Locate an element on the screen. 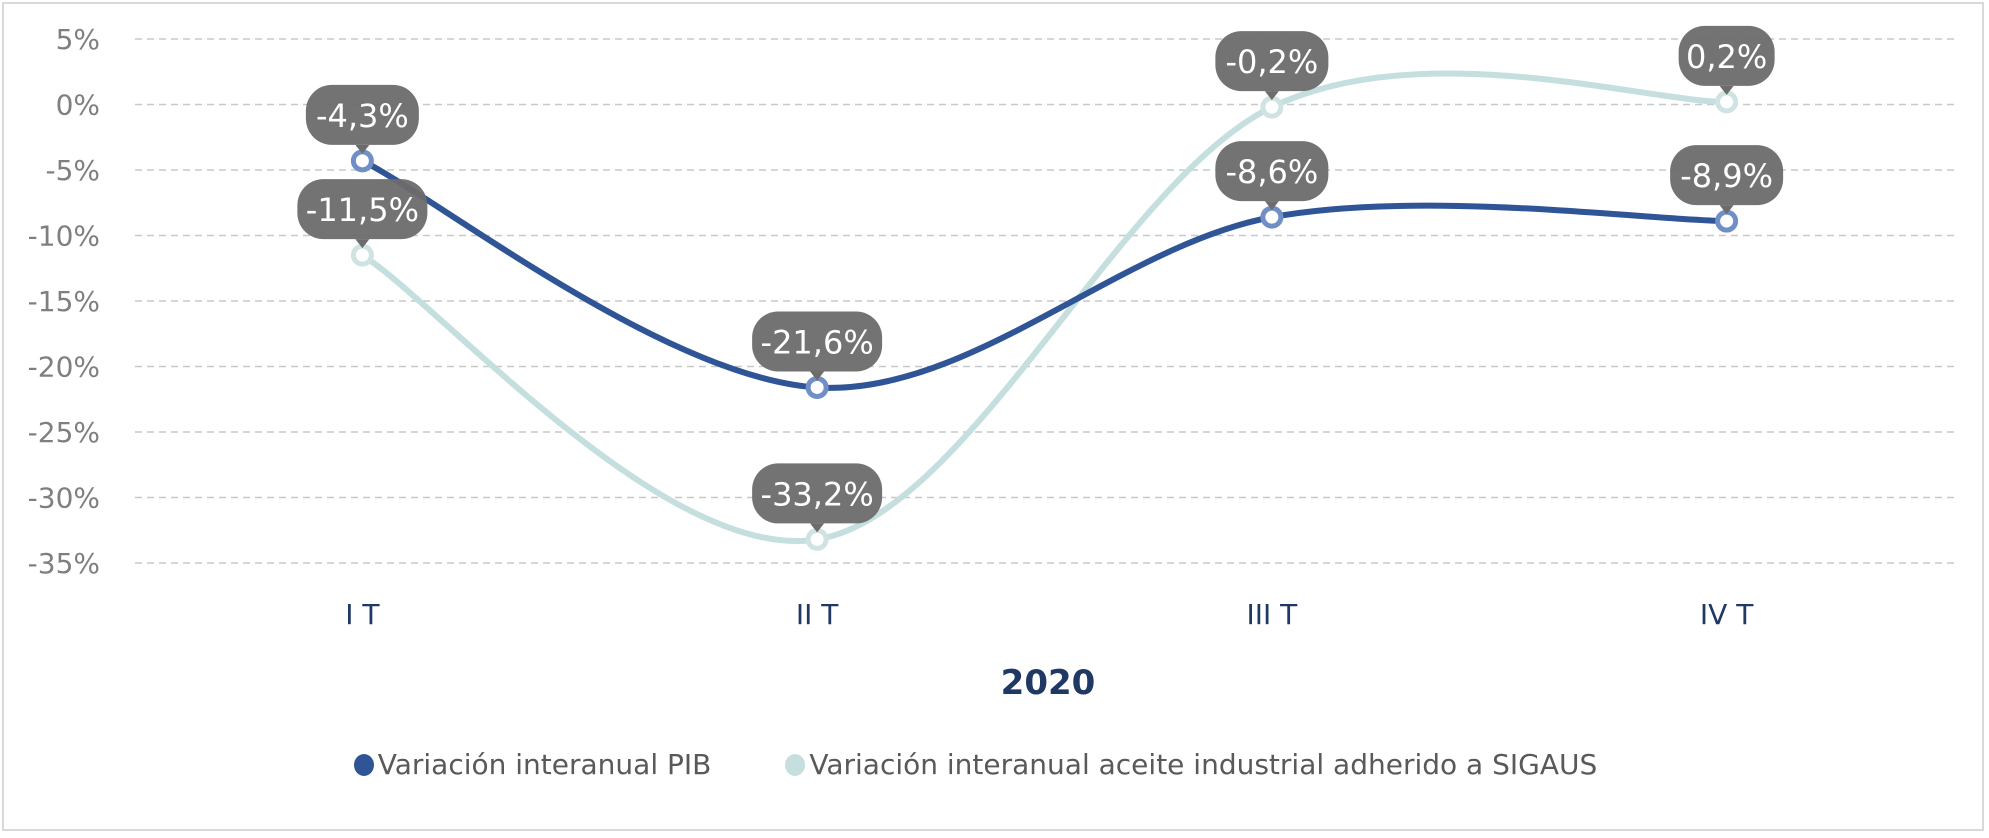  data-label: -4,3% is located at coordinates (362, 119).